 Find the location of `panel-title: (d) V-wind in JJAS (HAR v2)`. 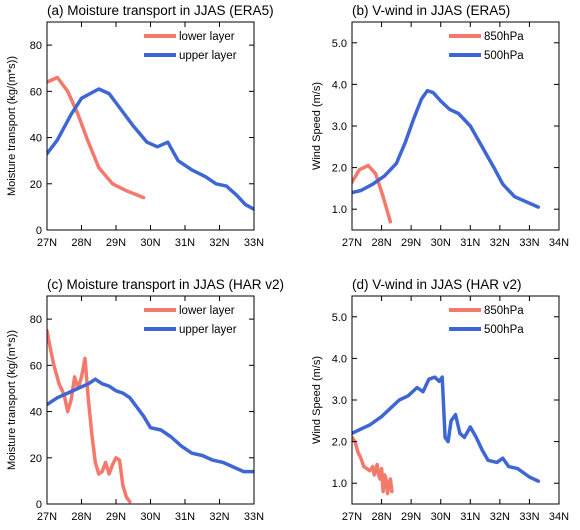

panel-title: (d) V-wind in JJAS (HAR v2) is located at coordinates (437, 284).